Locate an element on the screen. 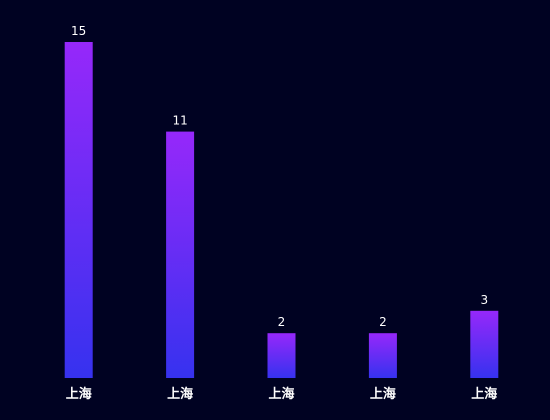 The width and height of the screenshot is (550, 420). category-label-3: 上海 is located at coordinates (383, 394).